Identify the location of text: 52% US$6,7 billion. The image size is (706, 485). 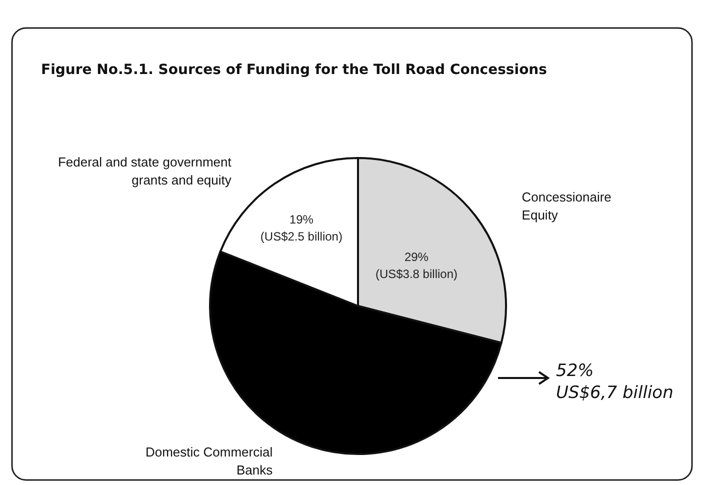
(615, 382).